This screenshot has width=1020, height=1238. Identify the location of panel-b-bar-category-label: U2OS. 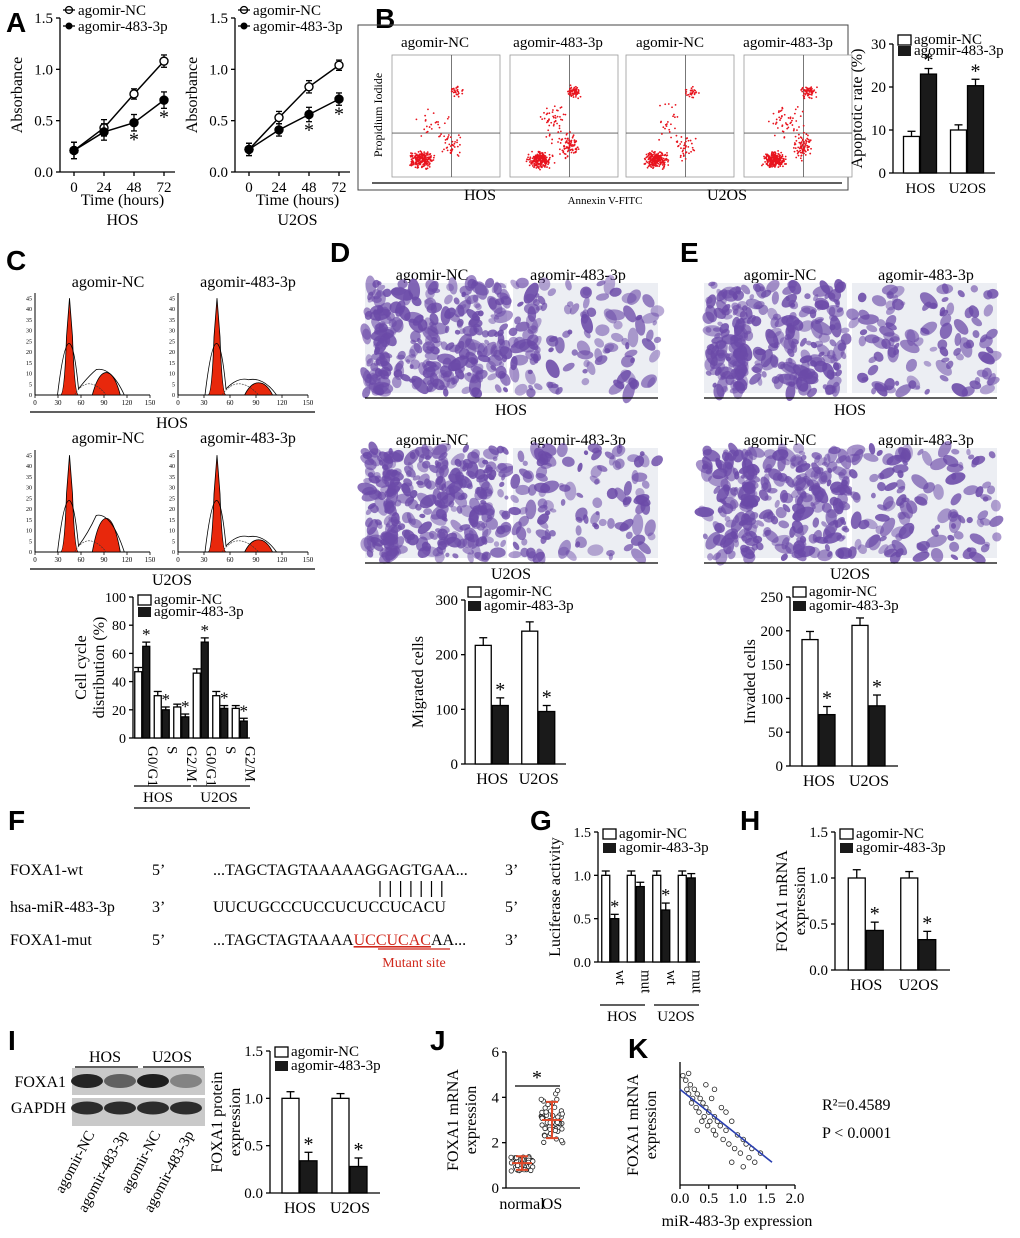
(968, 189).